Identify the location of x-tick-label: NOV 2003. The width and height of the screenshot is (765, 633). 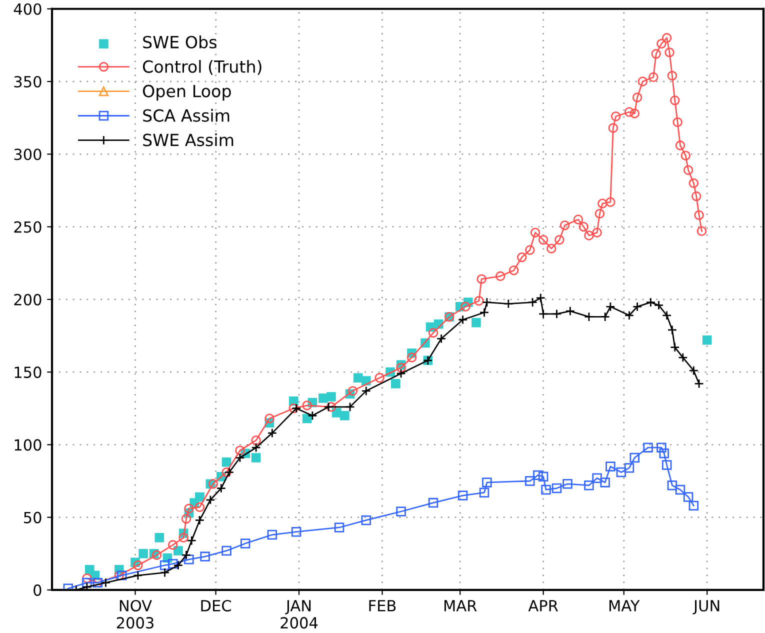
(135, 614).